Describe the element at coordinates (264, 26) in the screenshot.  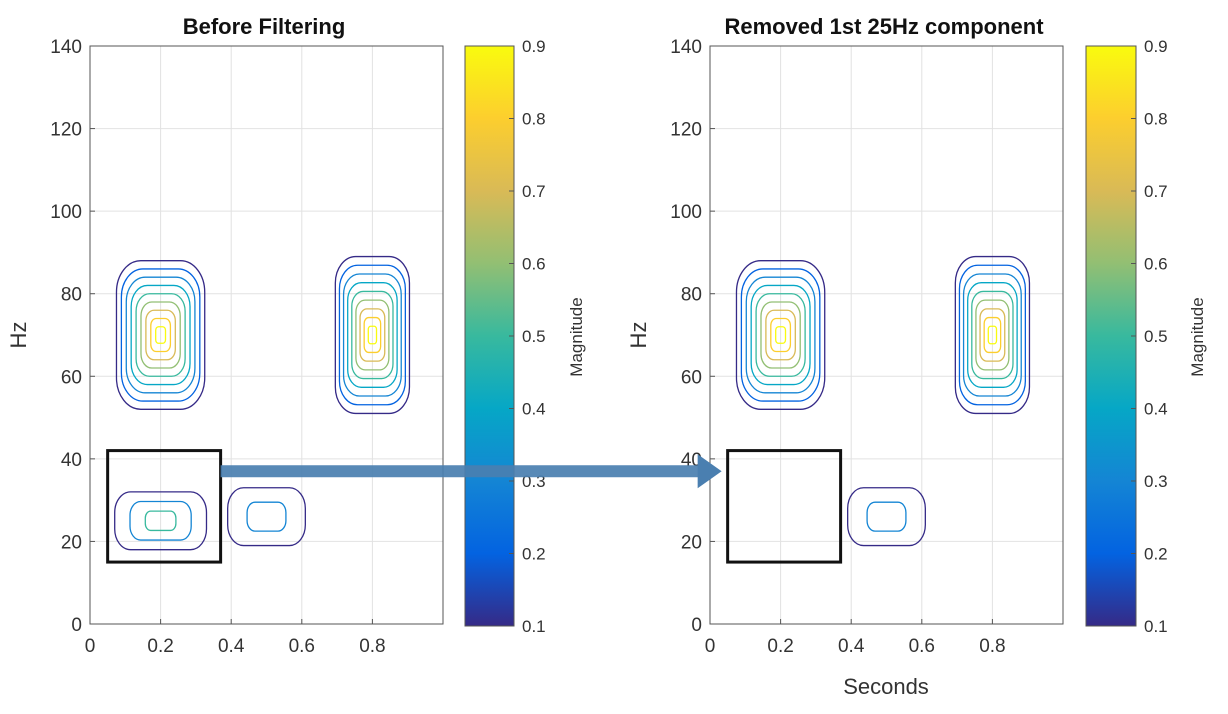
I see `chart-title: Before Filtering` at that location.